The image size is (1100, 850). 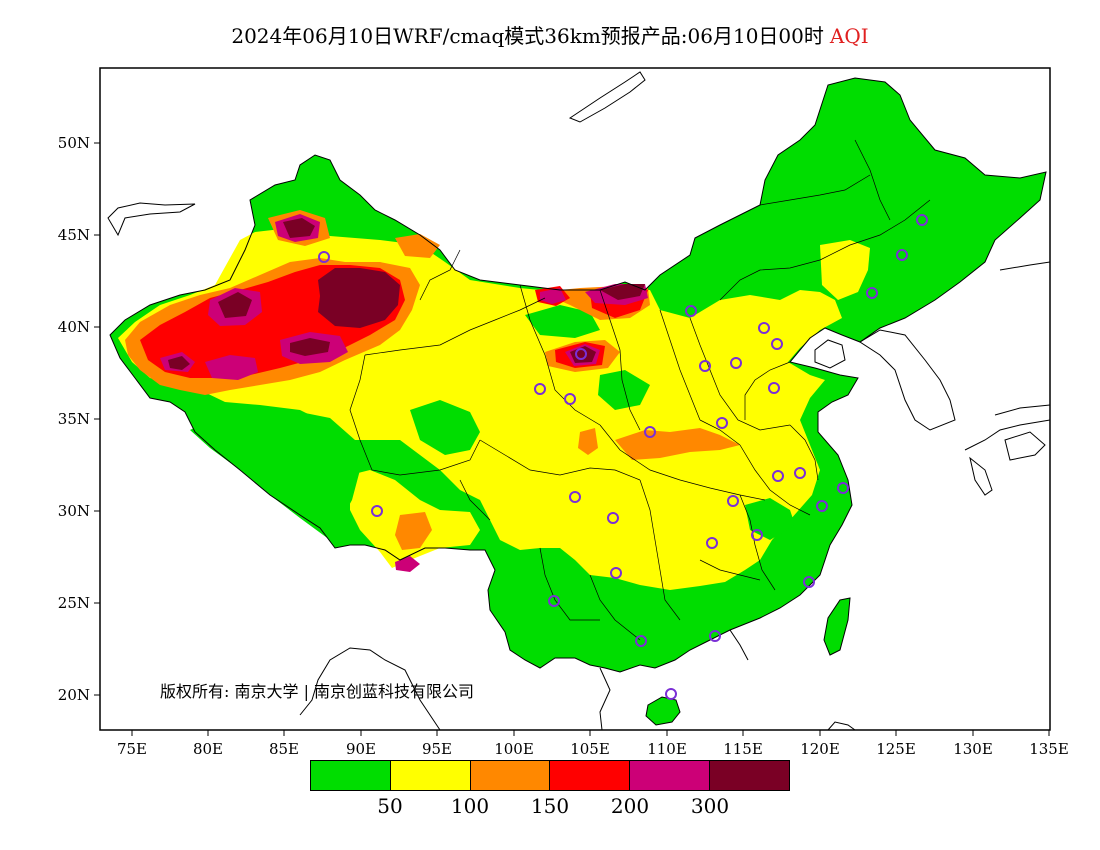 What do you see at coordinates (845, 270) in the screenshot?
I see `region-moderate-east` at bounding box center [845, 270].